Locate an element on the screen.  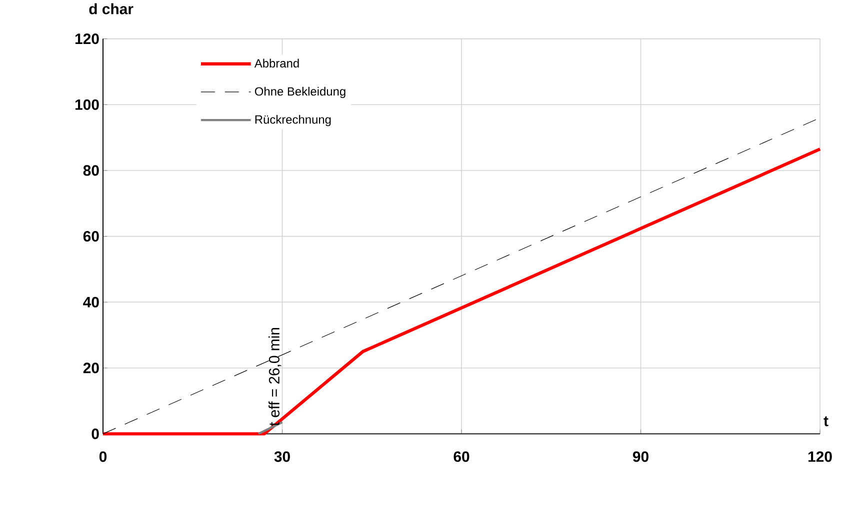
legend-label: Abbrand is located at coordinates (276, 63).